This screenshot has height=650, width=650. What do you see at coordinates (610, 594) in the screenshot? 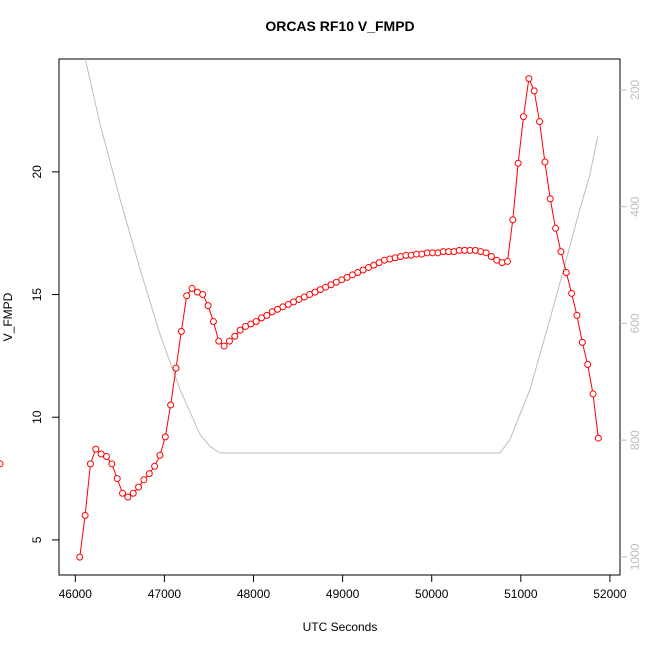
I see `x-tick-label: 52000` at bounding box center [610, 594].